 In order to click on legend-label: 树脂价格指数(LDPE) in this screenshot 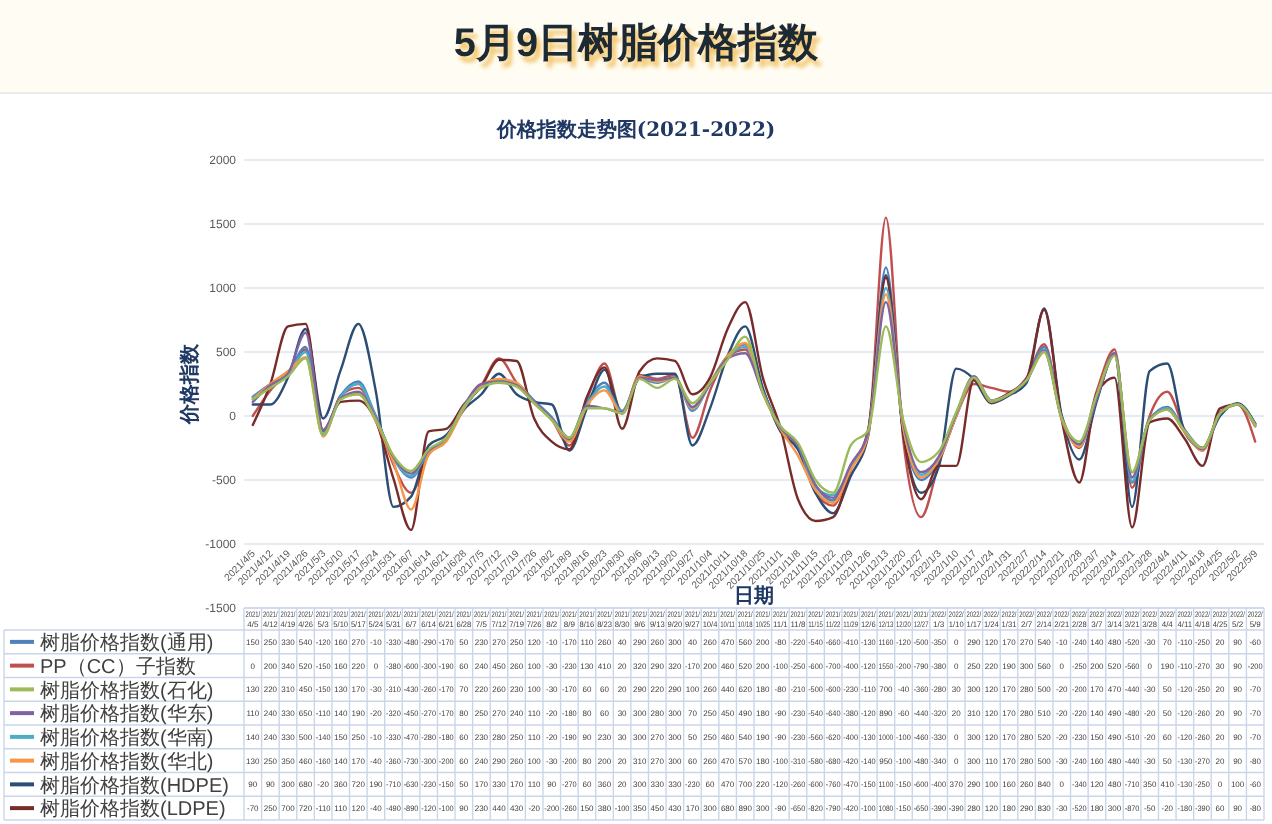, I will do `click(133, 809)`.